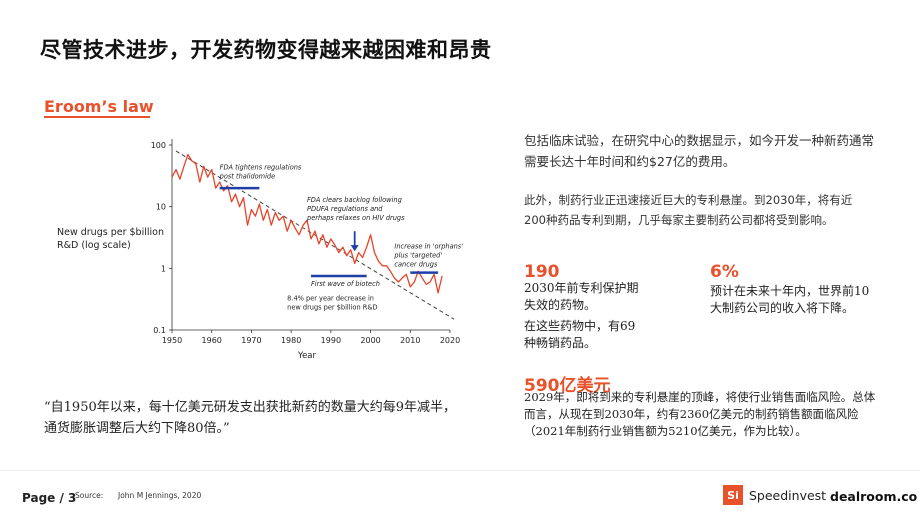 The image size is (920, 518). I want to click on source-label: Source:, so click(89, 495).